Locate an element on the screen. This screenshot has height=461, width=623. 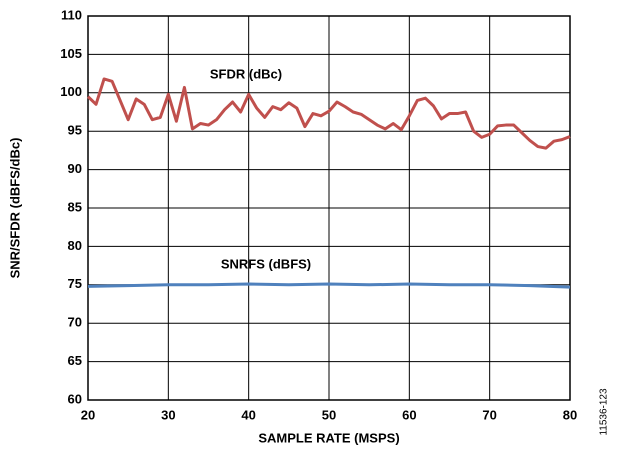
x-tick-label: 70 is located at coordinates (489, 414).